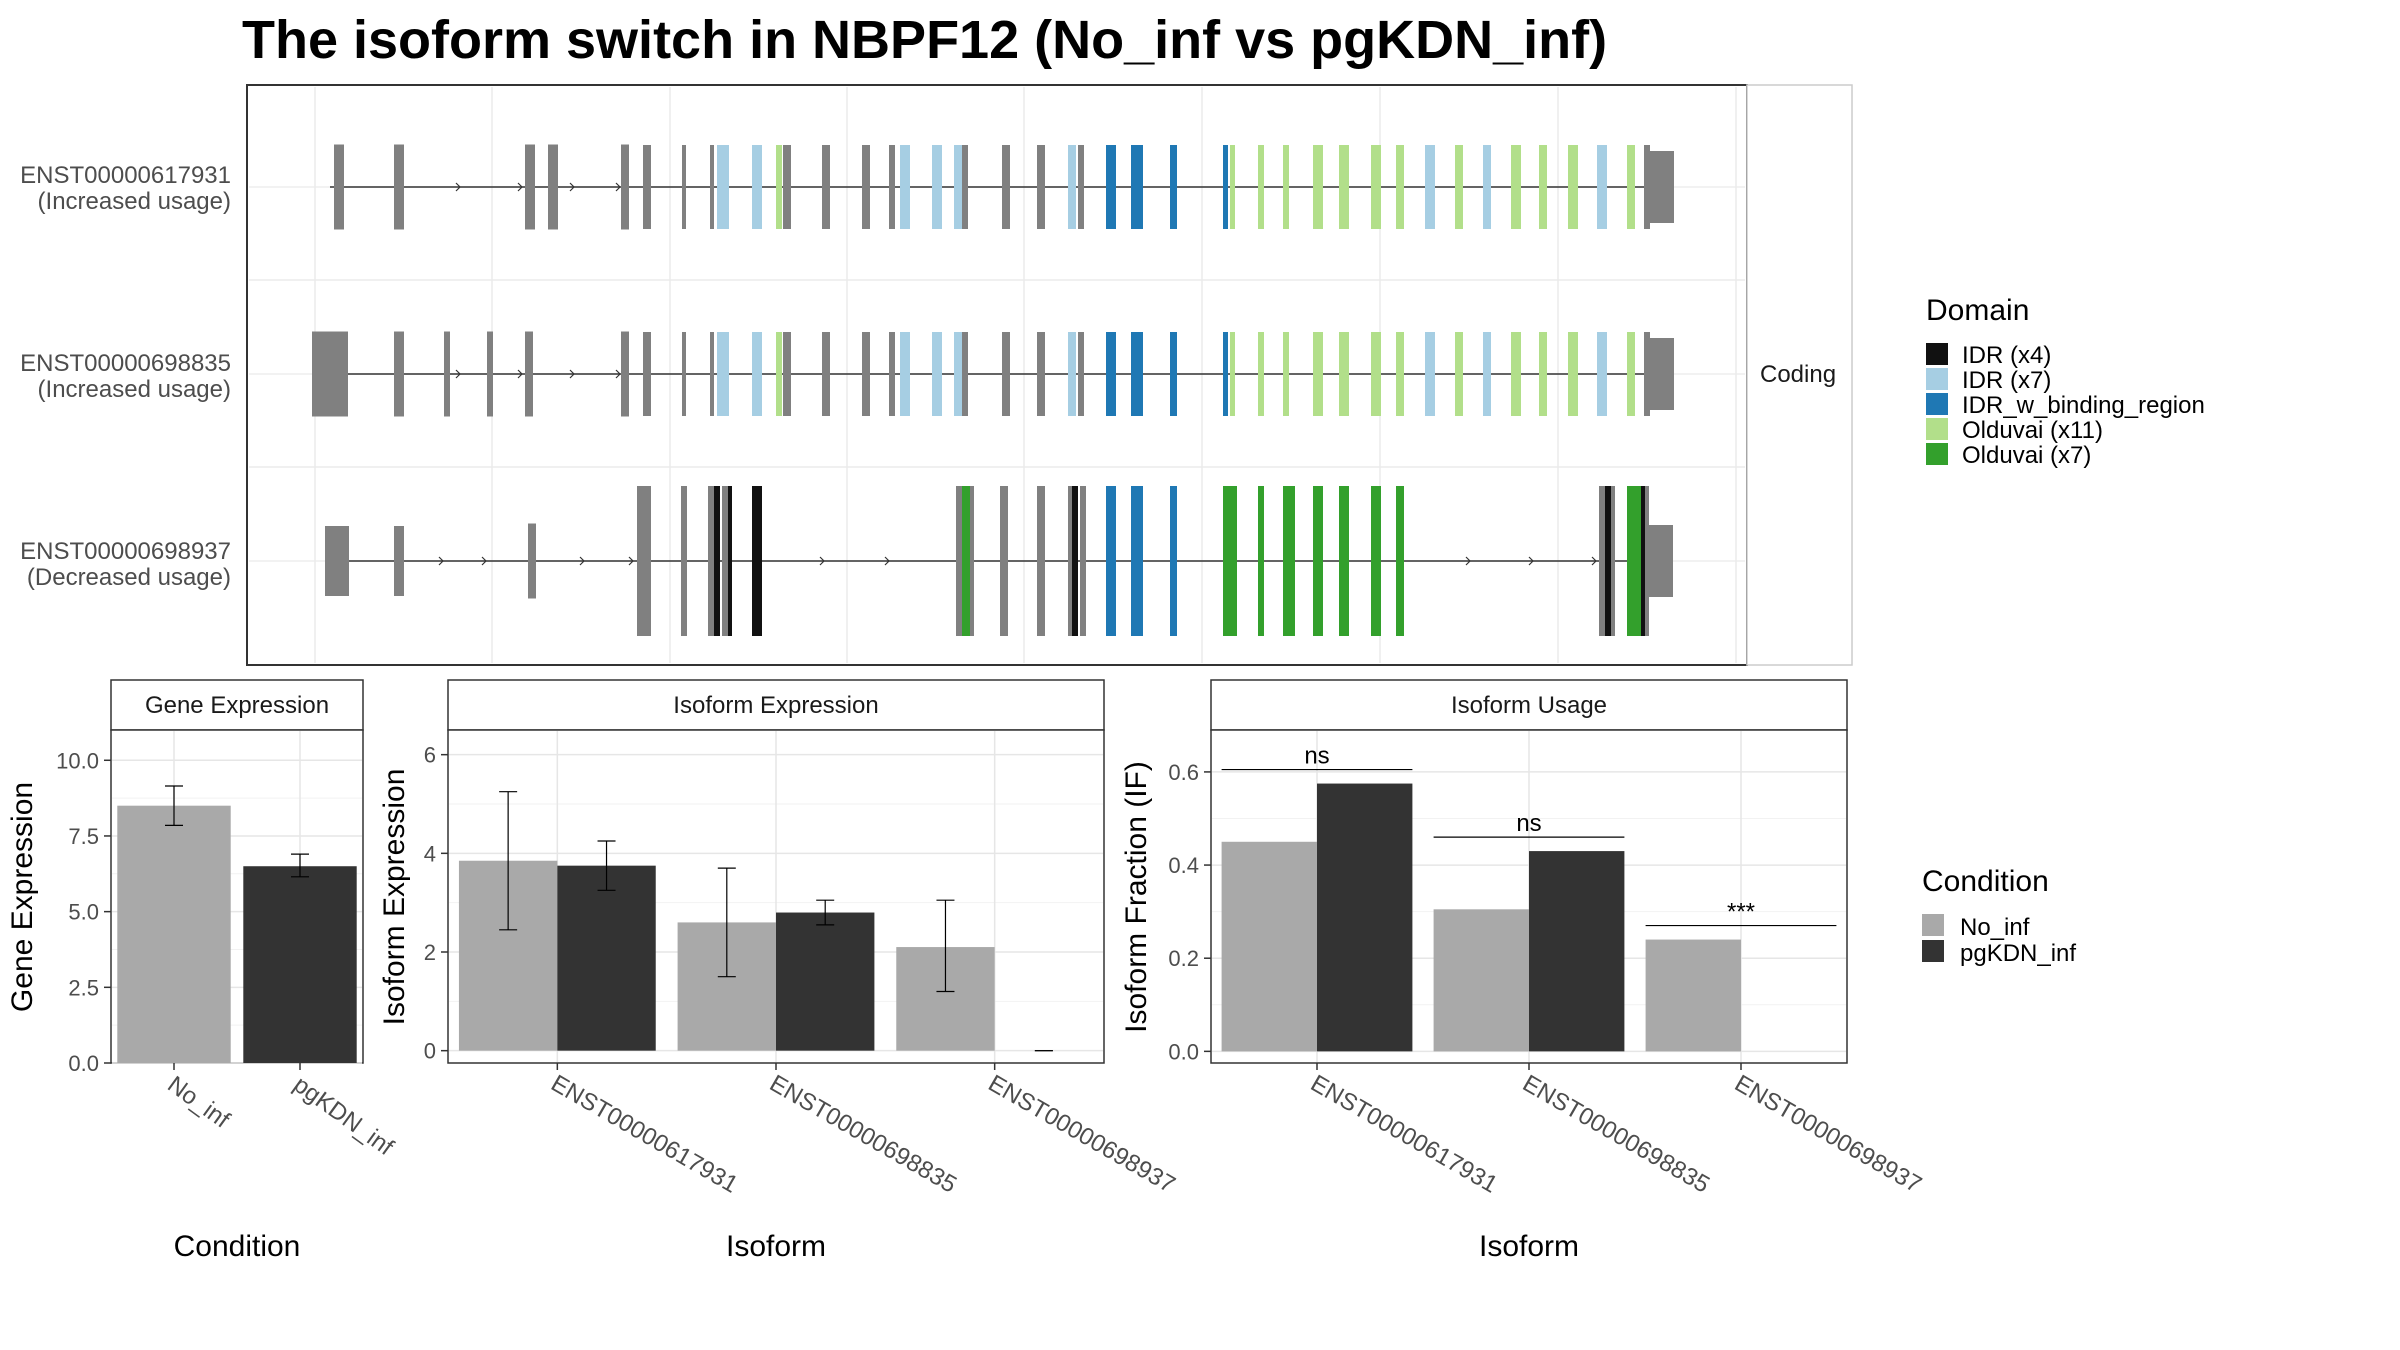  What do you see at coordinates (1937, 404) in the screenshot?
I see `legend-swatch-idr-binding` at bounding box center [1937, 404].